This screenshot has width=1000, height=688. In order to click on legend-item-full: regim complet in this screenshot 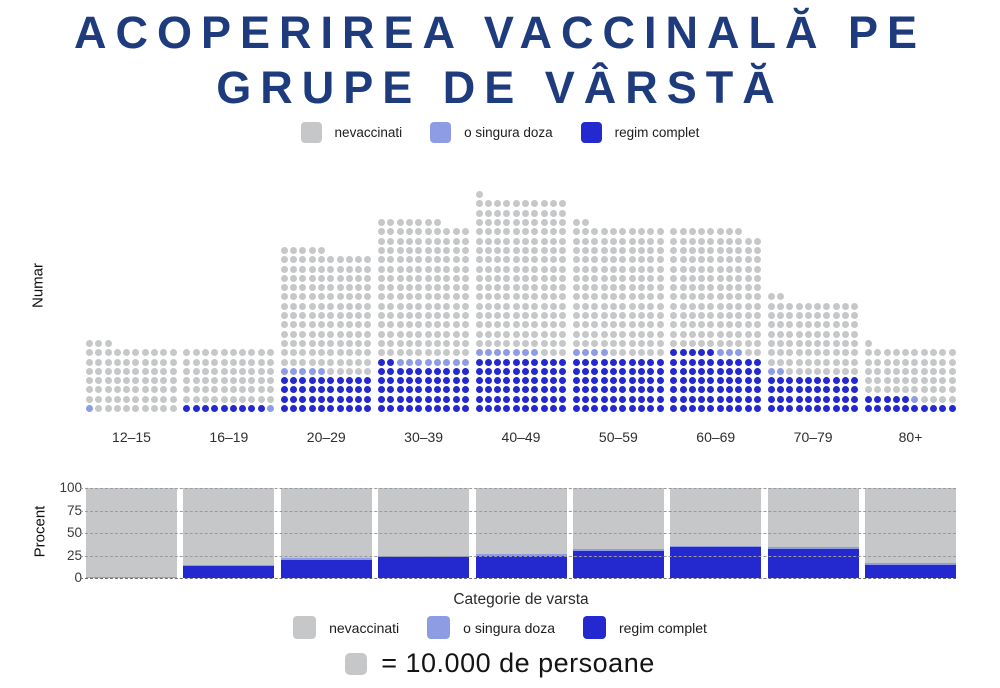, I will do `click(644, 627)`.